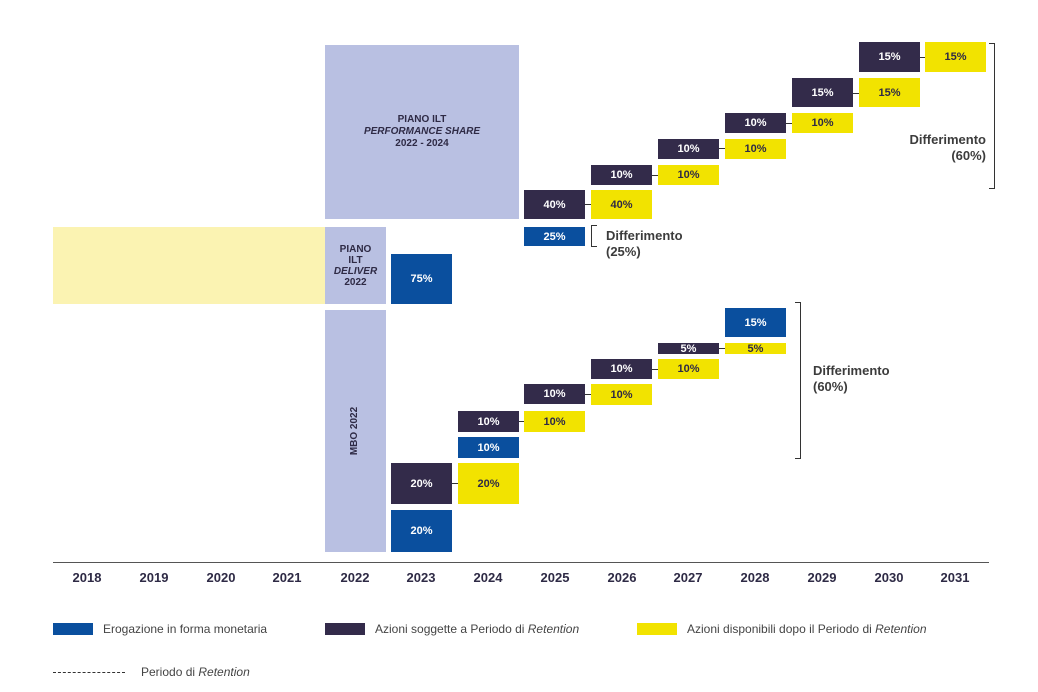 The height and width of the screenshot is (692, 1038). Describe the element at coordinates (623, 251) in the screenshot. I see `deferral-line2: (25%)` at that location.